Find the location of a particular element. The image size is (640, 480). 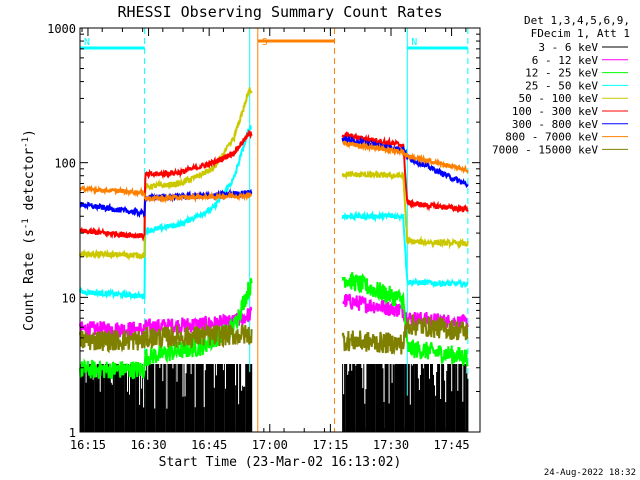

legend-label: 300 - 800 keV is located at coordinates (555, 124).